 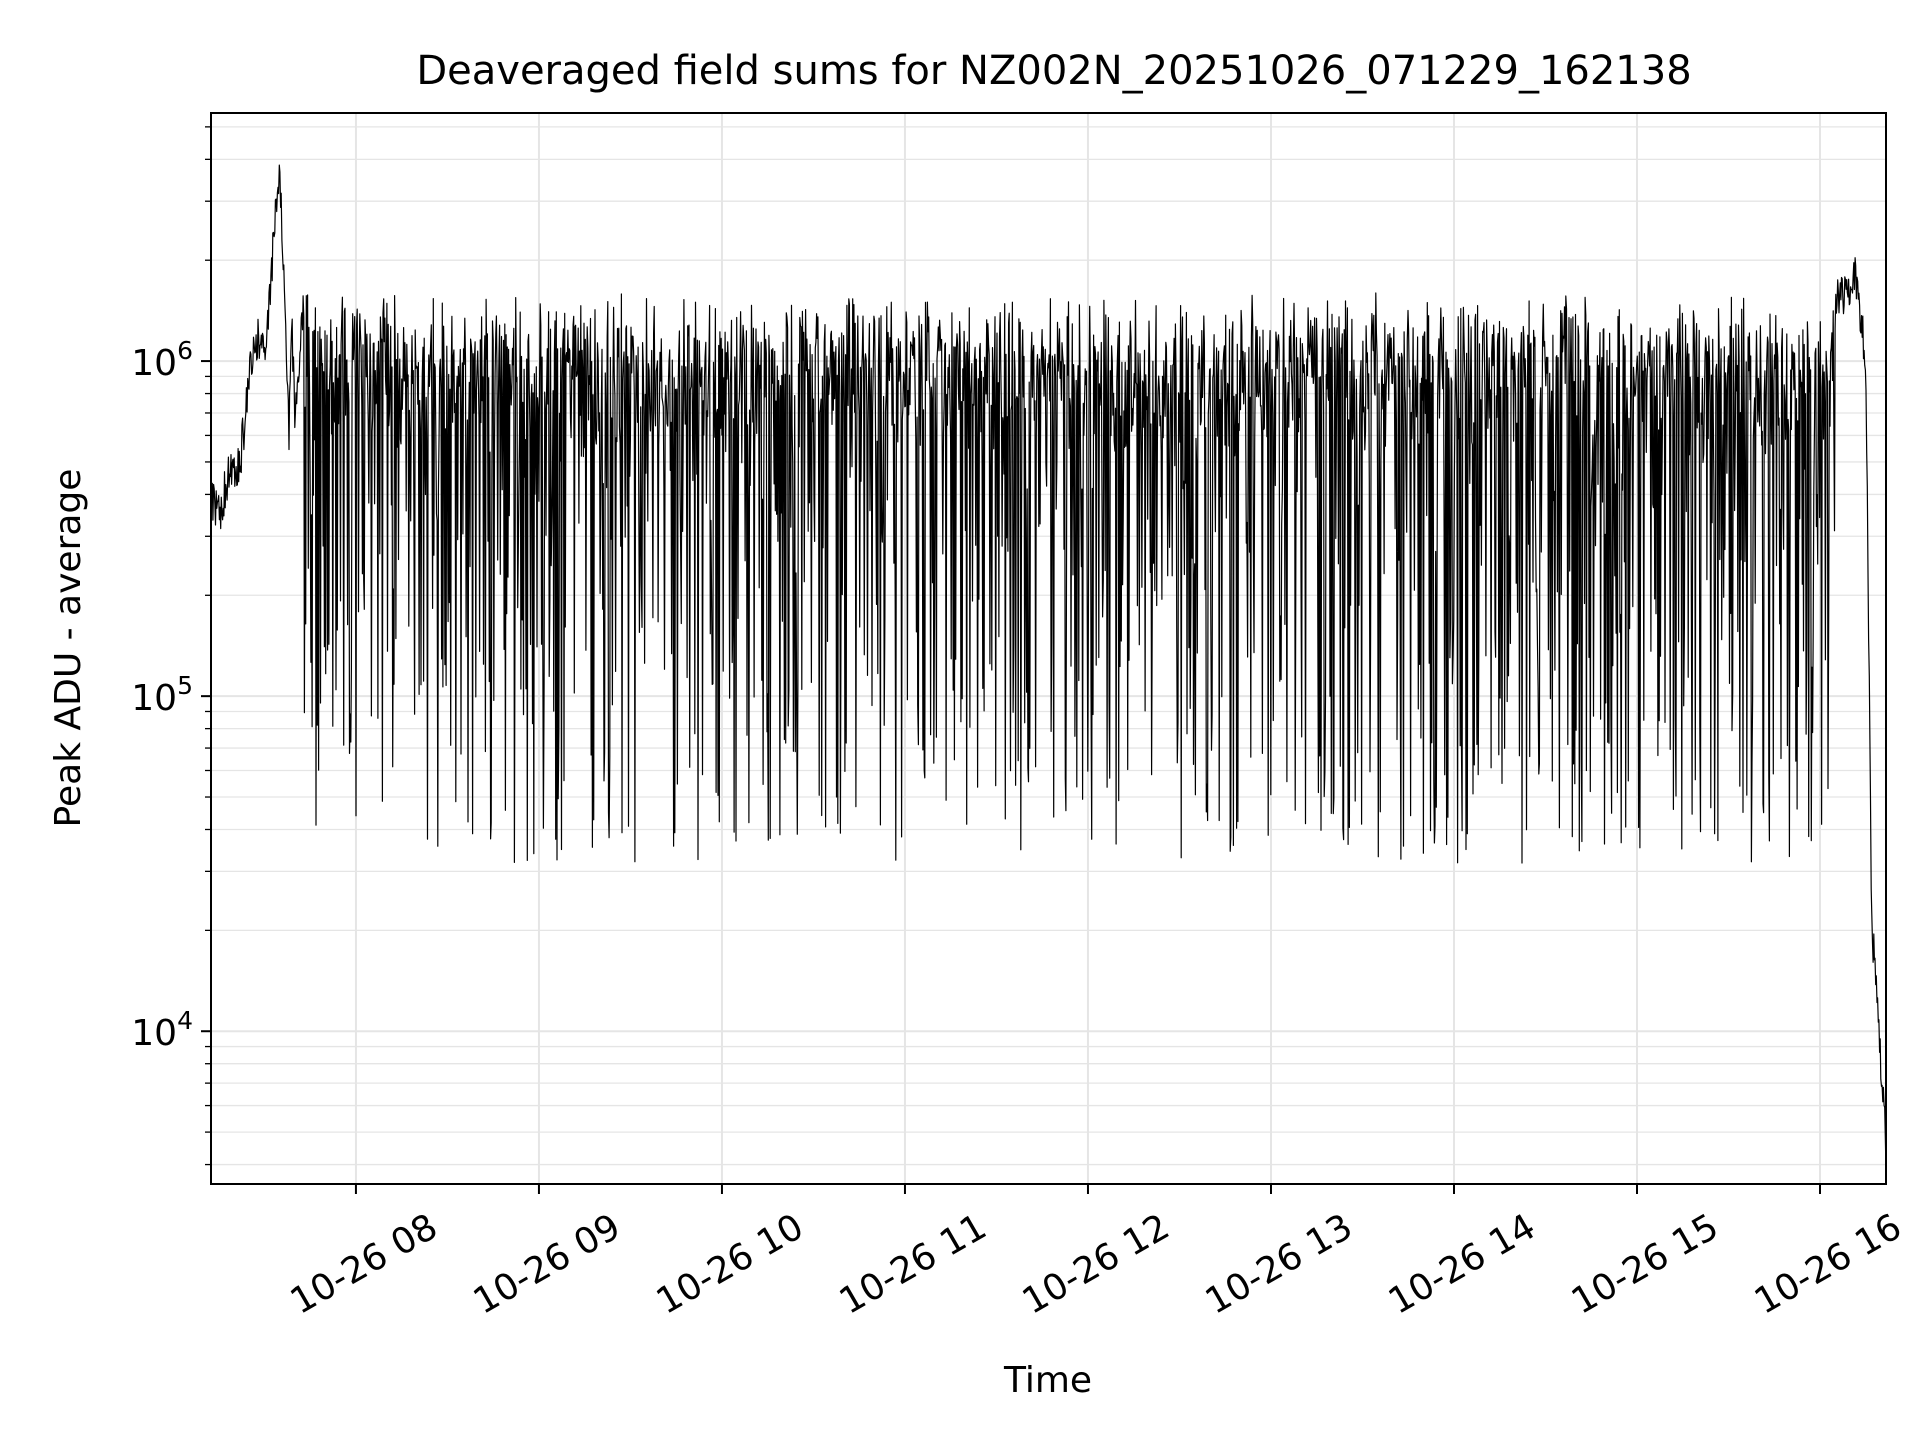 I want to click on x-tick-label: 10-26 15, so click(x=1645, y=1264).